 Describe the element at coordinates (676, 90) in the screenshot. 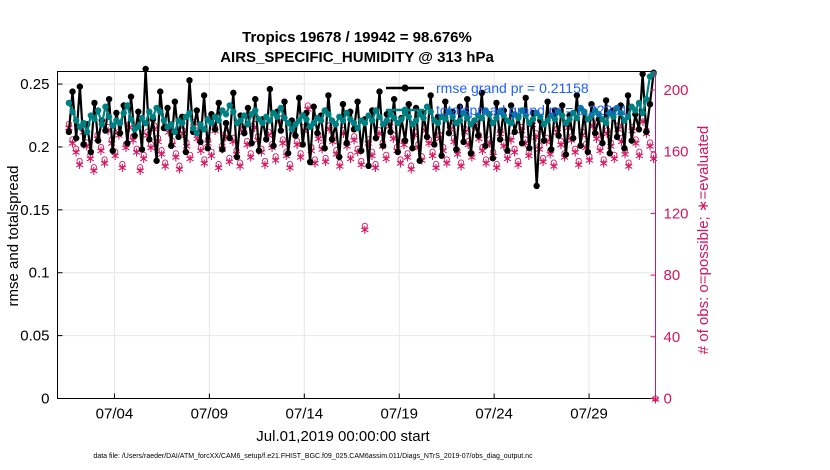

I see `right-y-tick-label: 200` at that location.